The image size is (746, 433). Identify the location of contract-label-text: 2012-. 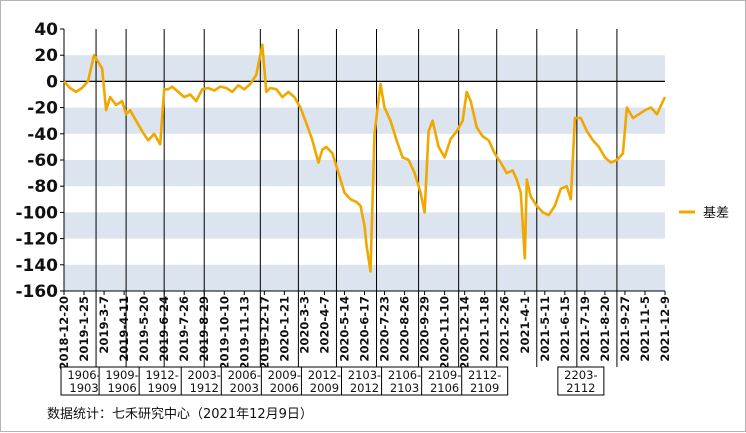
(324, 375).